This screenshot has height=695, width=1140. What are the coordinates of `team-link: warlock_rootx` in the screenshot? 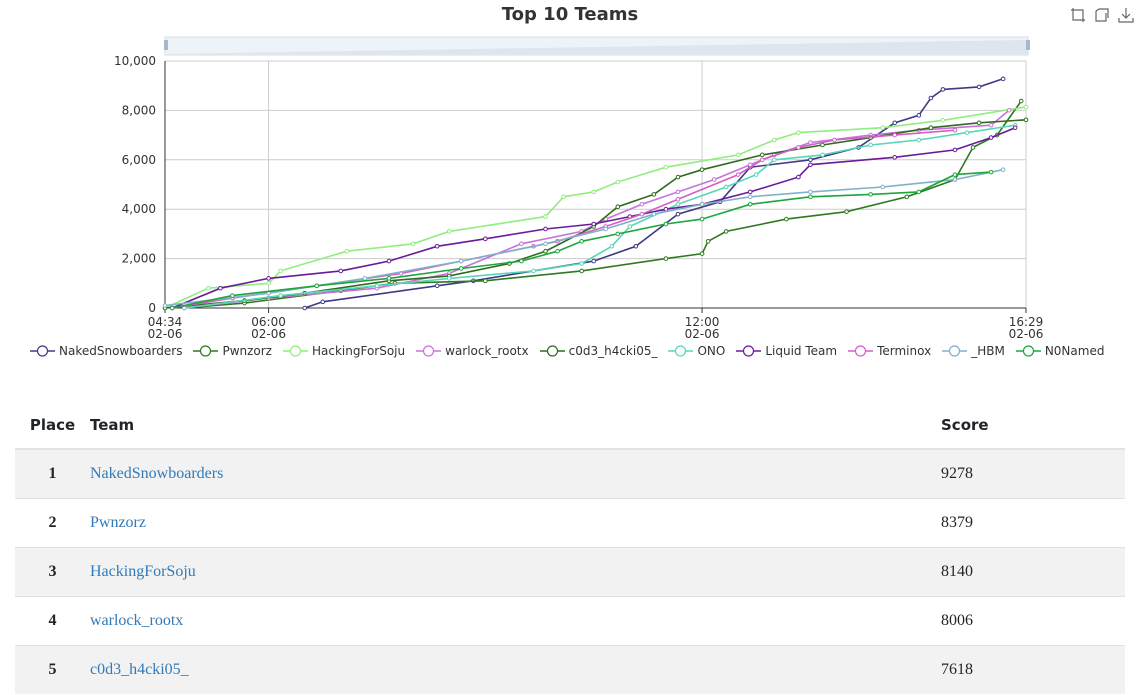 It's located at (137, 620).